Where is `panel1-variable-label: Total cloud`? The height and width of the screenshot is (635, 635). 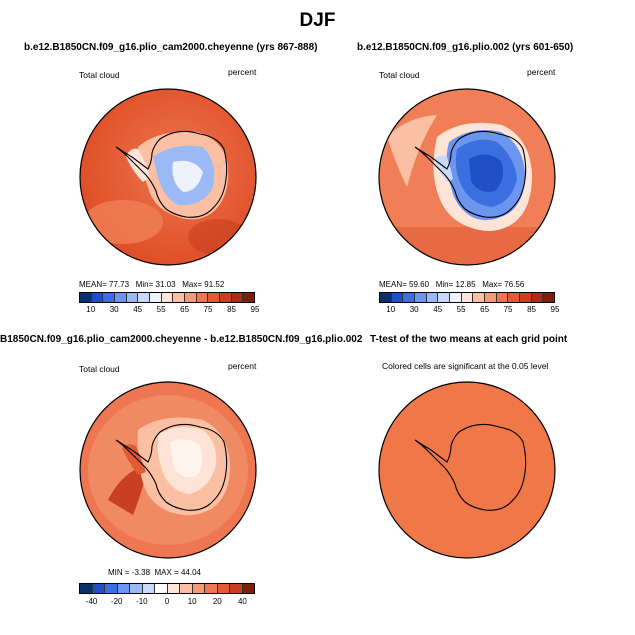
panel1-variable-label: Total cloud is located at coordinates (99, 75).